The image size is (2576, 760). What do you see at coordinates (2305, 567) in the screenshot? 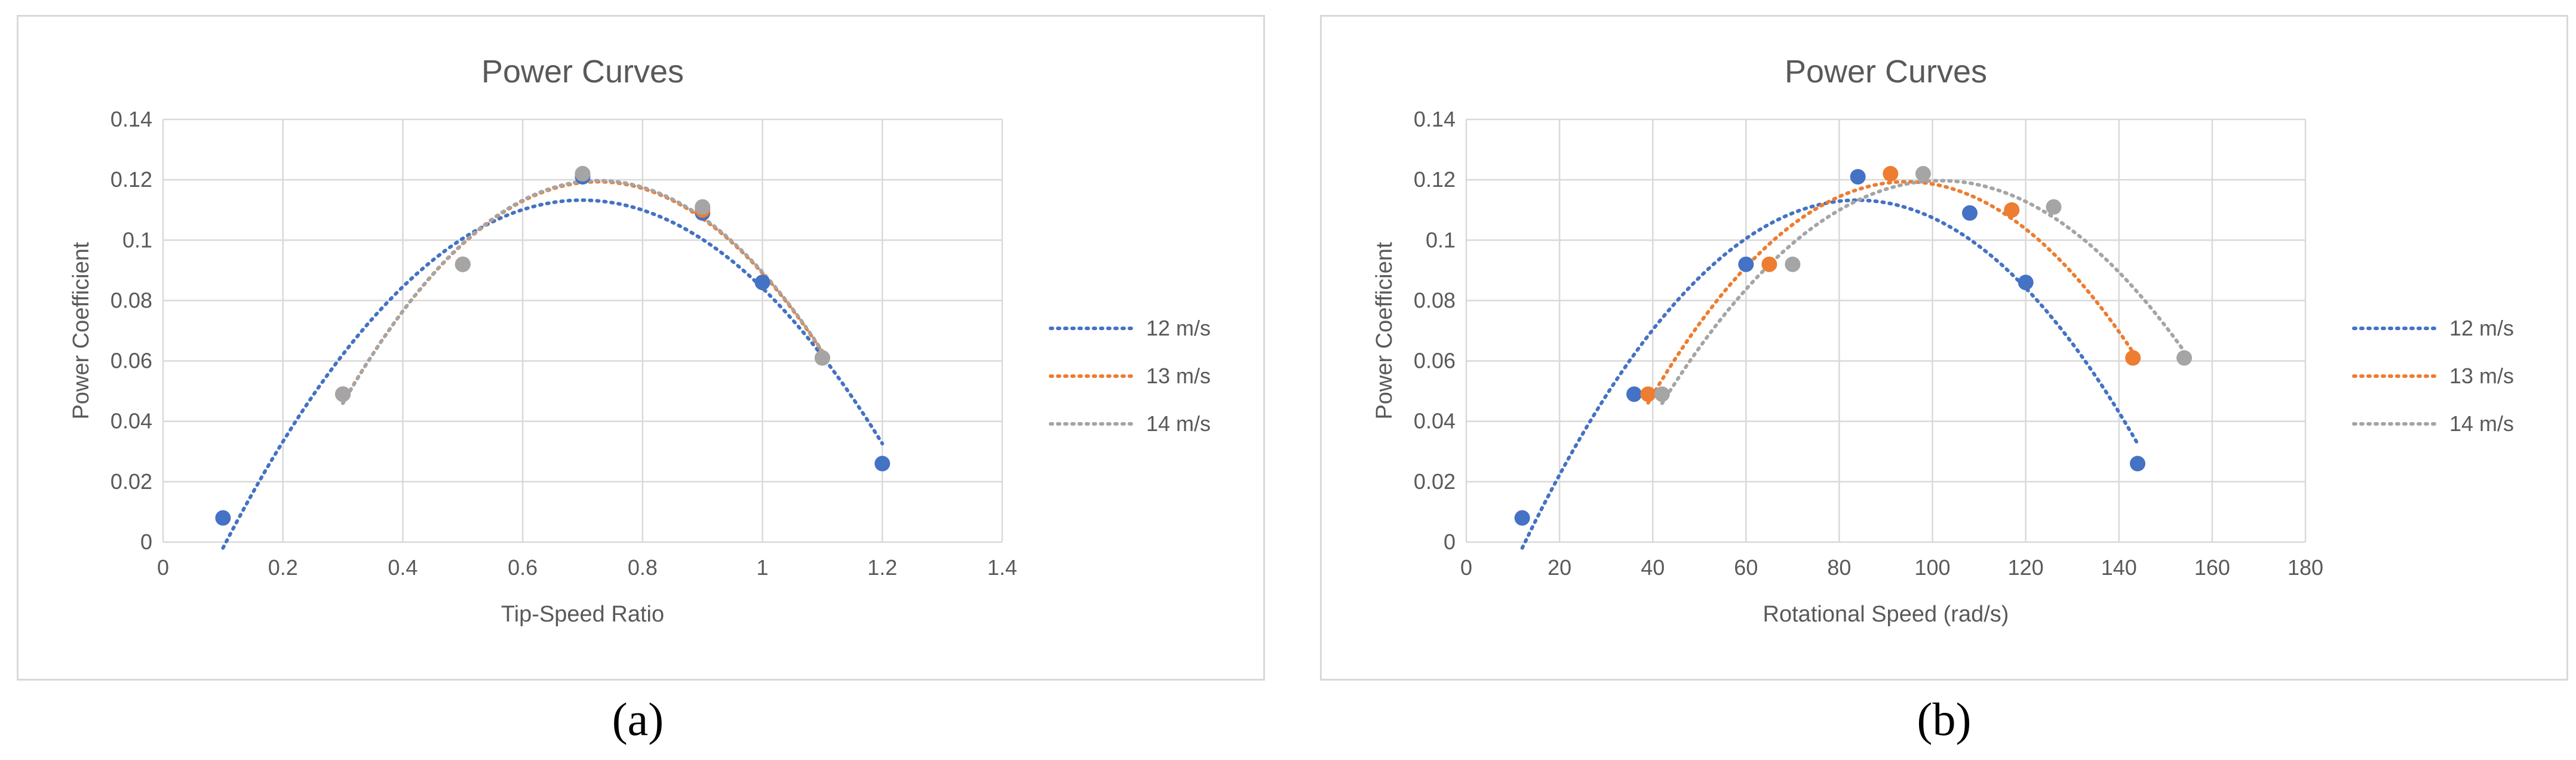
I see `chart-b-x-tick-label: 180` at bounding box center [2305, 567].